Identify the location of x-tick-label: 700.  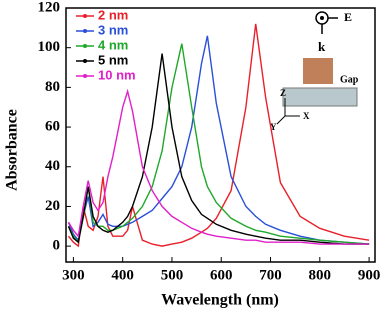
(270, 275).